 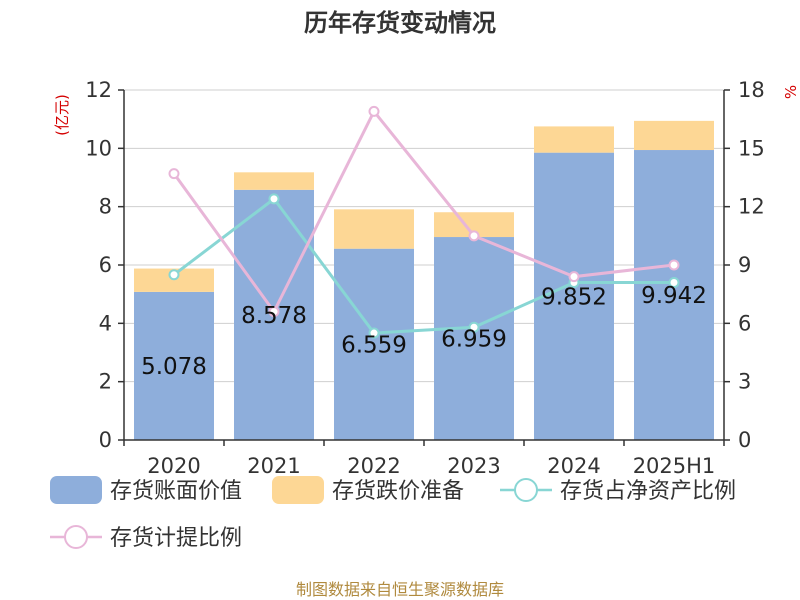 I want to click on data-label: 6.559, so click(x=374, y=345).